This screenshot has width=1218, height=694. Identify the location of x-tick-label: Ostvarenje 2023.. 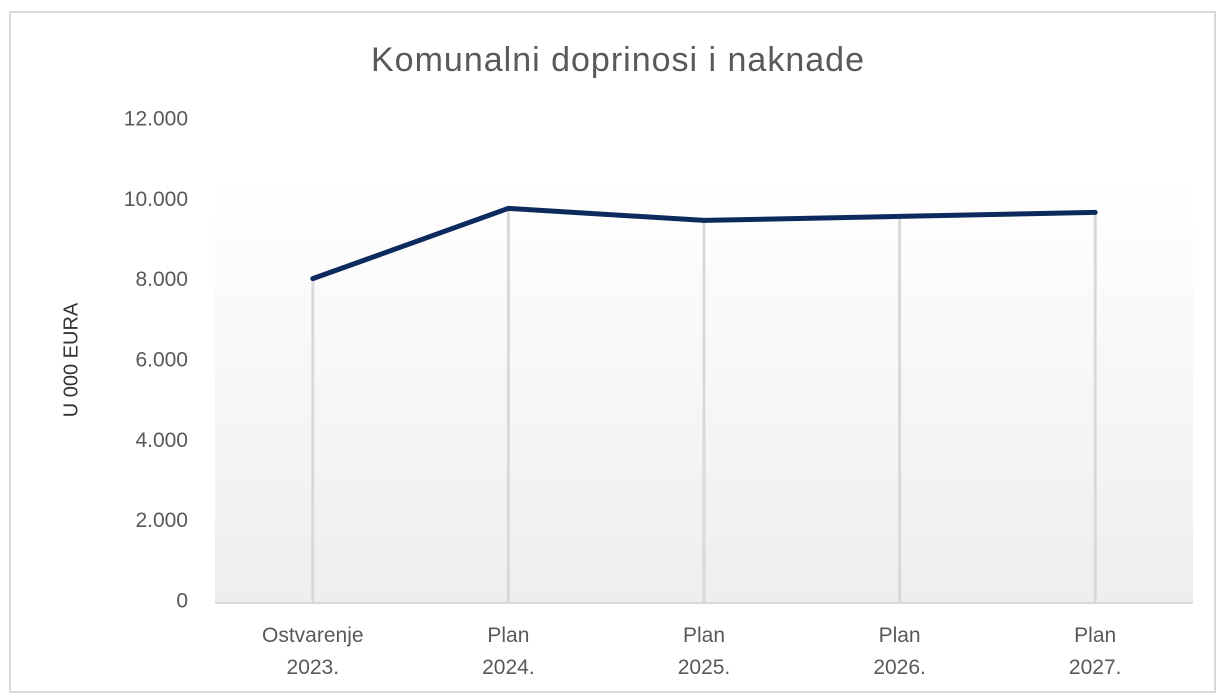
(313, 651).